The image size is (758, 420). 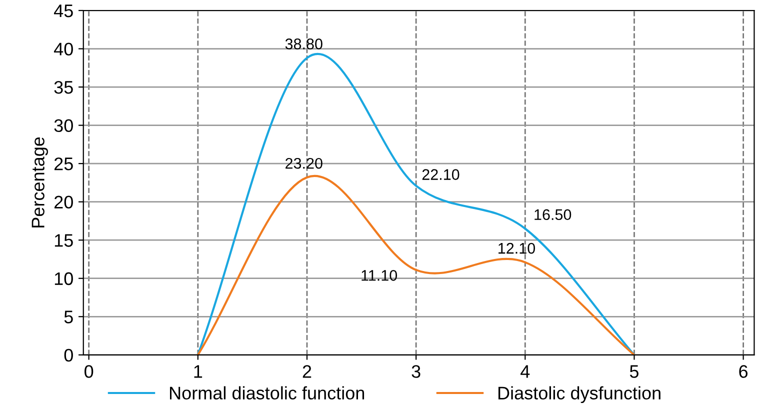 I want to click on y-tick-label: 10, so click(x=63, y=279).